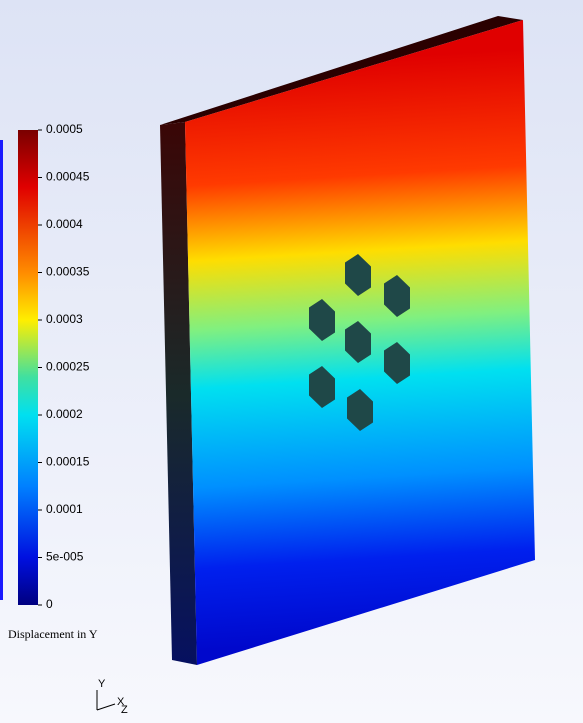  Describe the element at coordinates (68, 462) in the screenshot. I see `colorbar-tick-label: 0.00015` at that location.